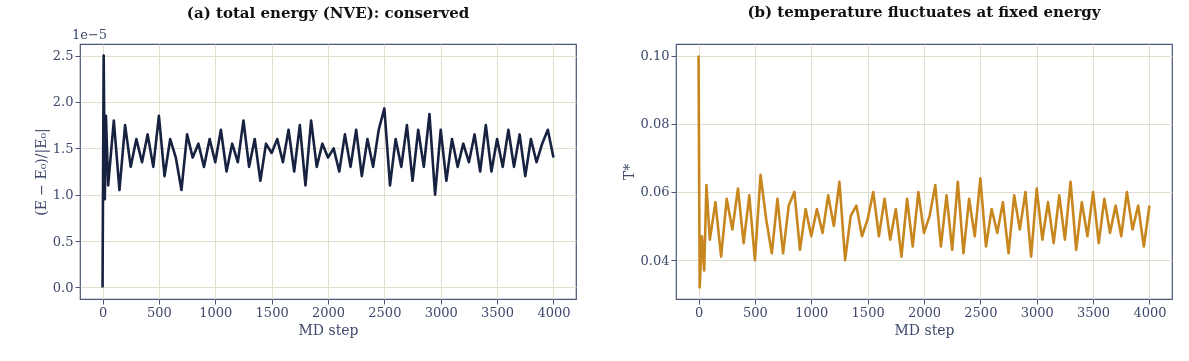 This screenshot has width=1189, height=361. What do you see at coordinates (63, 56) in the screenshot?
I see `y-tick-label: 2.5` at bounding box center [63, 56].